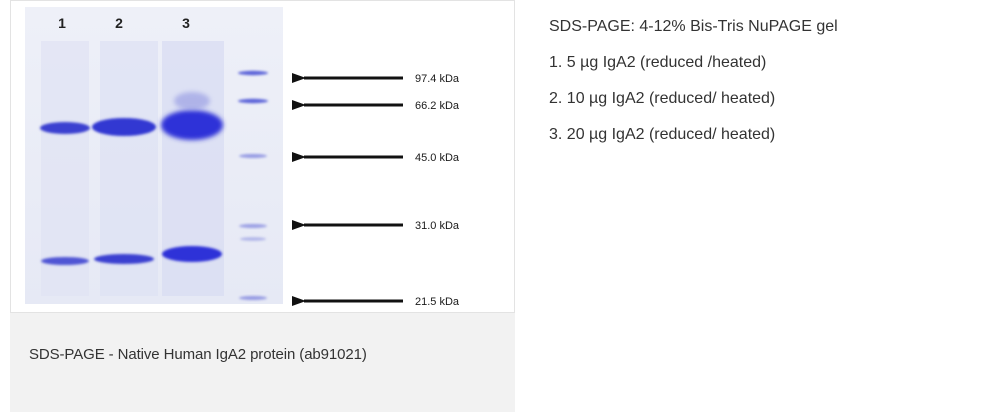 The image size is (1007, 412). Describe the element at coordinates (192, 254) in the screenshot. I see `band-lane3-light` at that location.